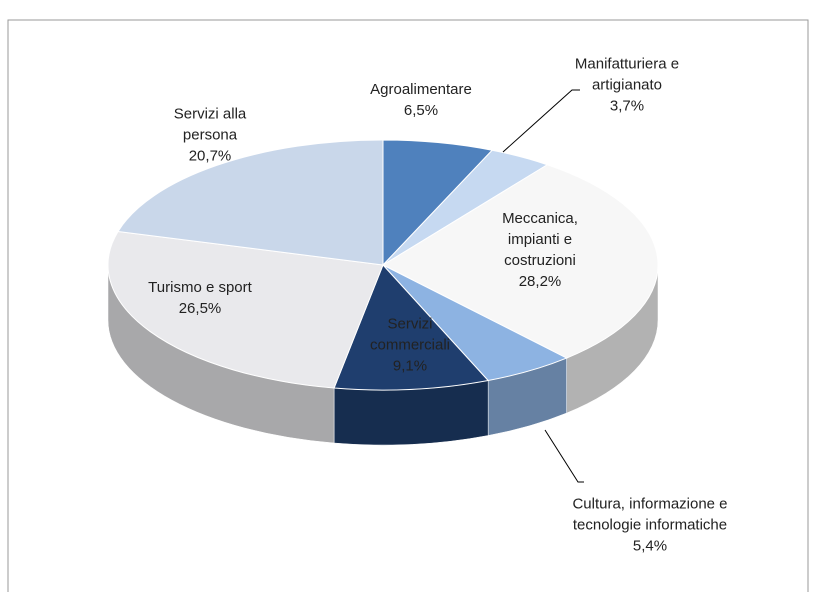 This screenshot has width=816, height=592. I want to click on slice-label: Manifatturiera e artigianato 3,7%, so click(627, 85).